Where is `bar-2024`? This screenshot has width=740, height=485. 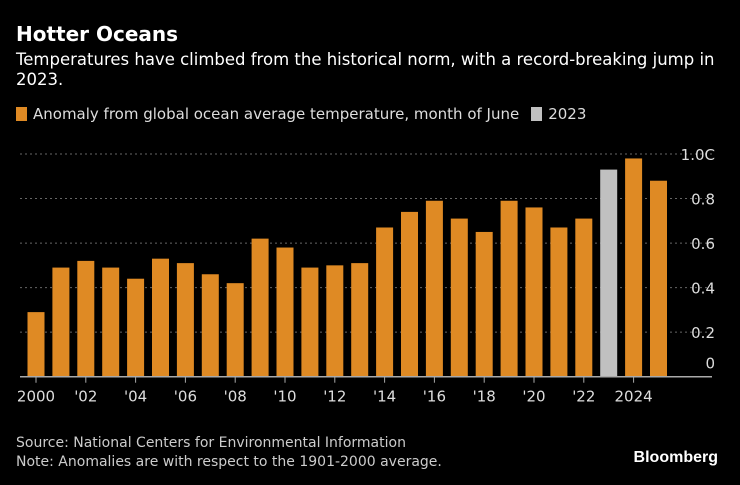
bar-2024 is located at coordinates (634, 267).